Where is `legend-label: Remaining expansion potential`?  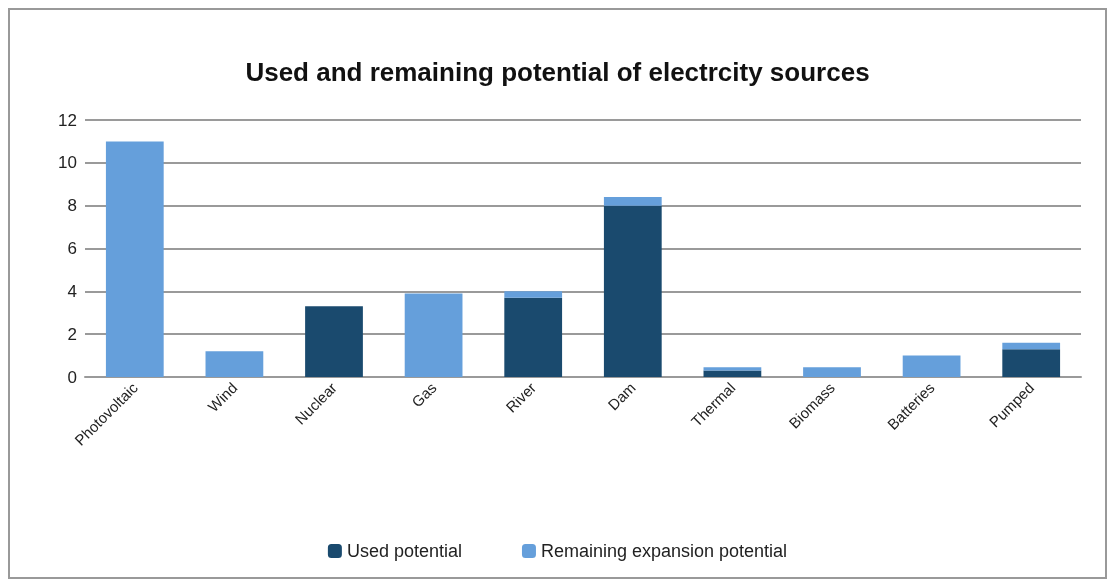
legend-label: Remaining expansion potential is located at coordinates (664, 551).